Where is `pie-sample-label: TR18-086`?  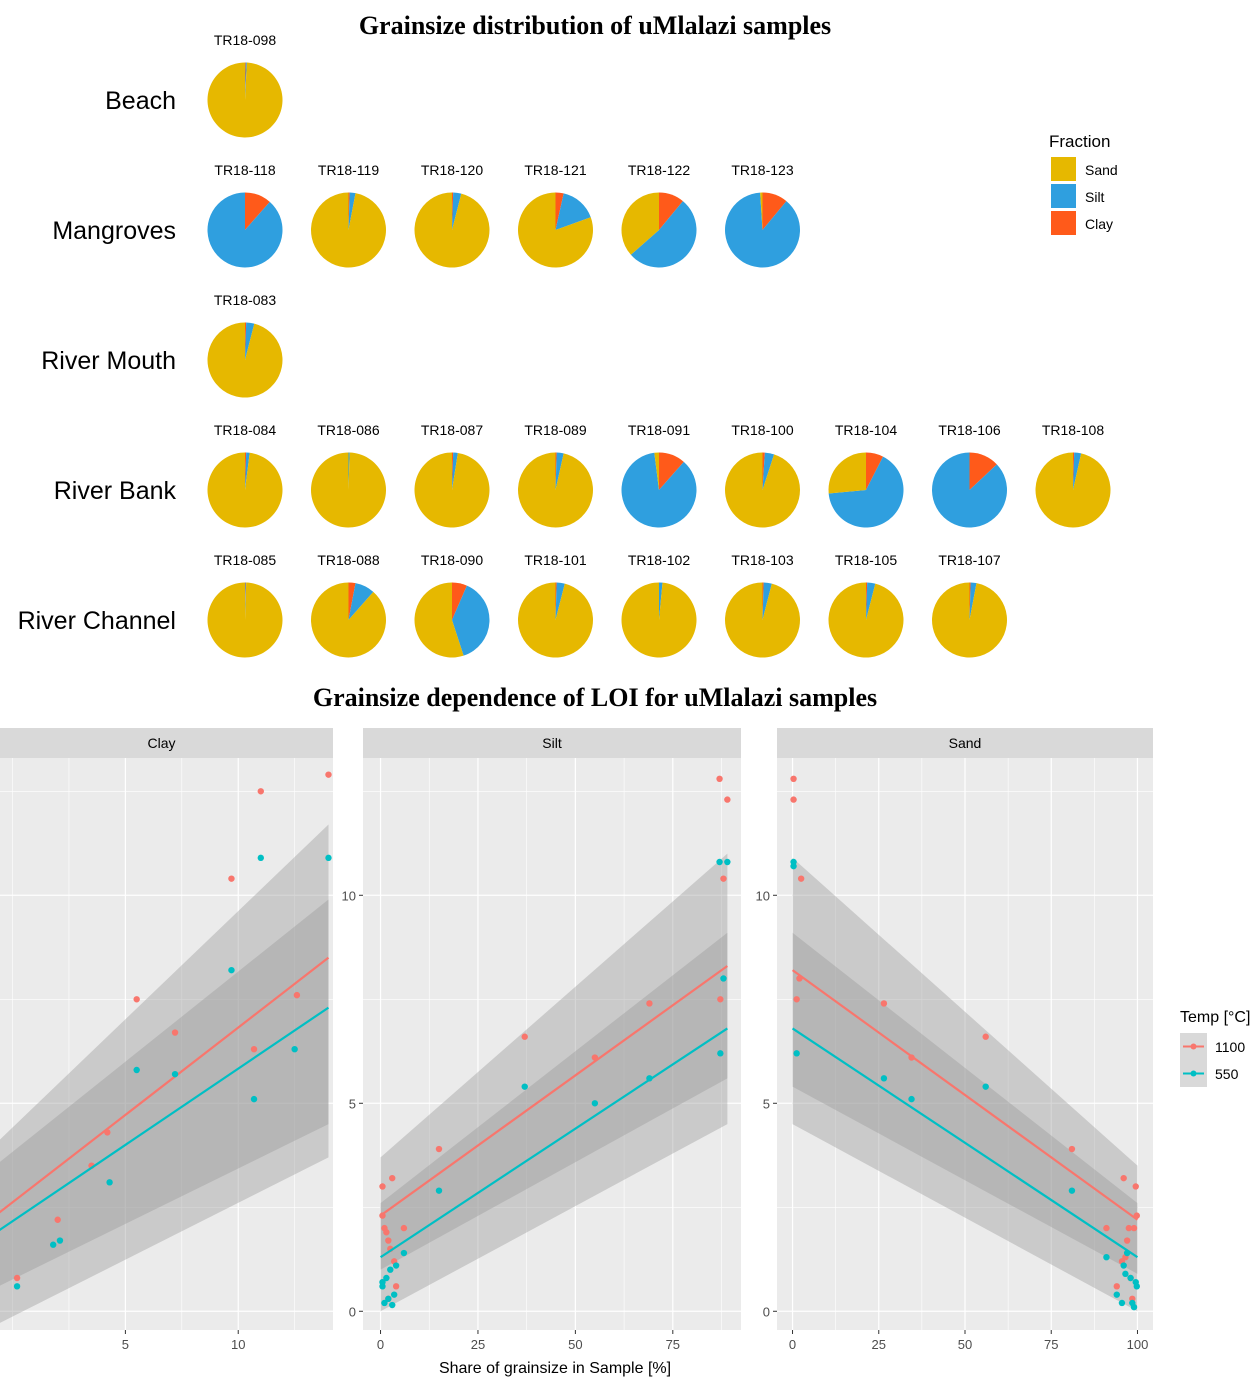
pie-sample-label: TR18-086 is located at coordinates (348, 430).